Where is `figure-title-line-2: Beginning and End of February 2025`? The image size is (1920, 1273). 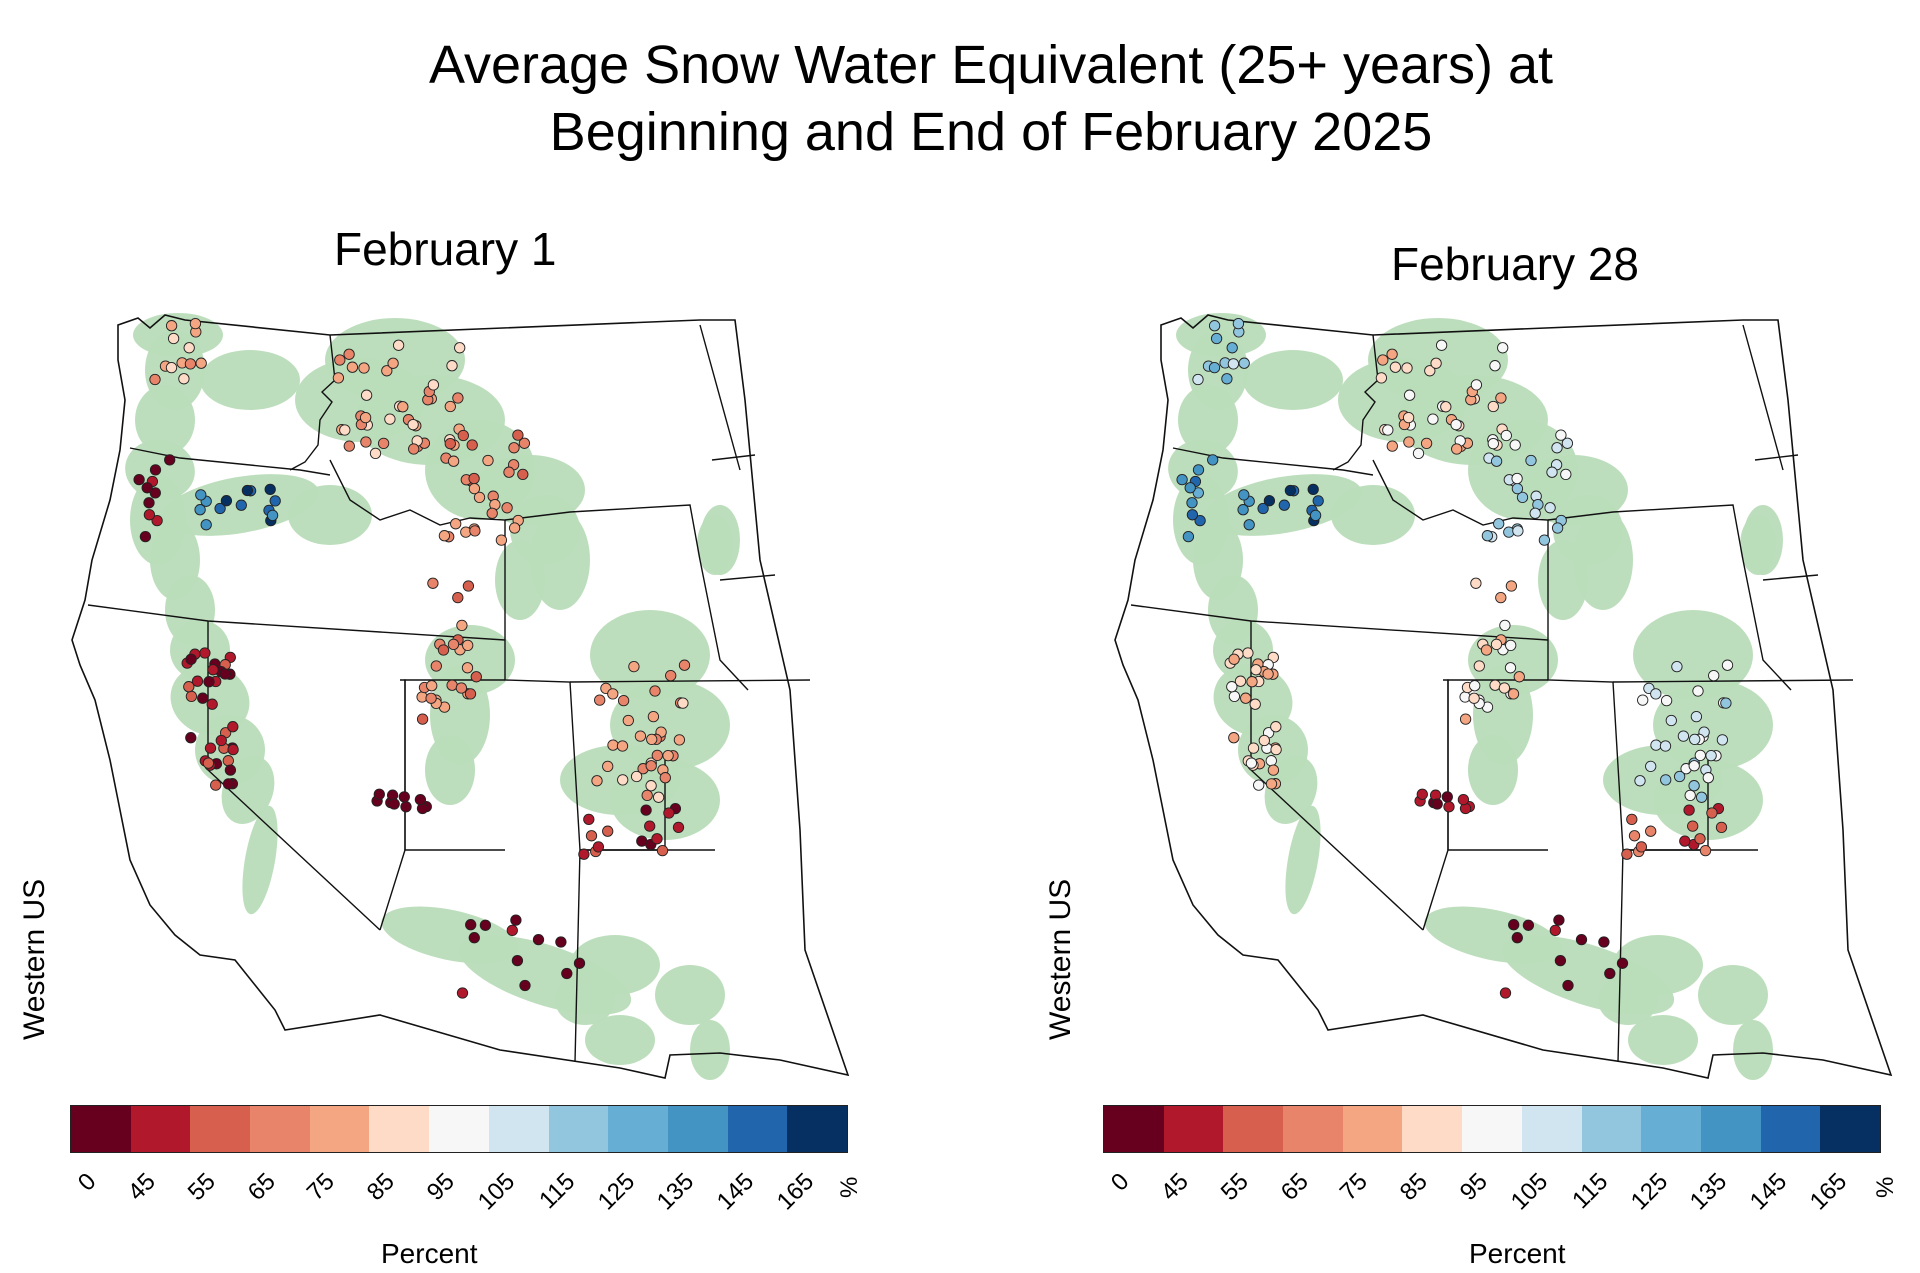 figure-title-line-2: Beginning and End of February 2025 is located at coordinates (991, 132).